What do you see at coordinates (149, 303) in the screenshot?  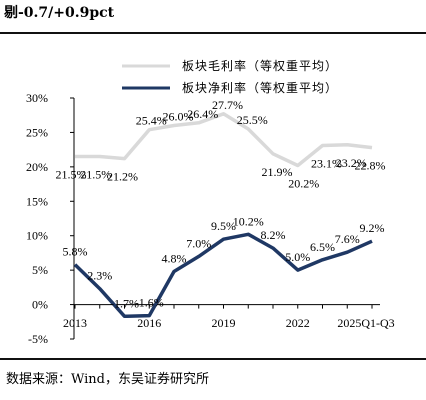 I see `net-margin-label: -1.6%` at bounding box center [149, 303].